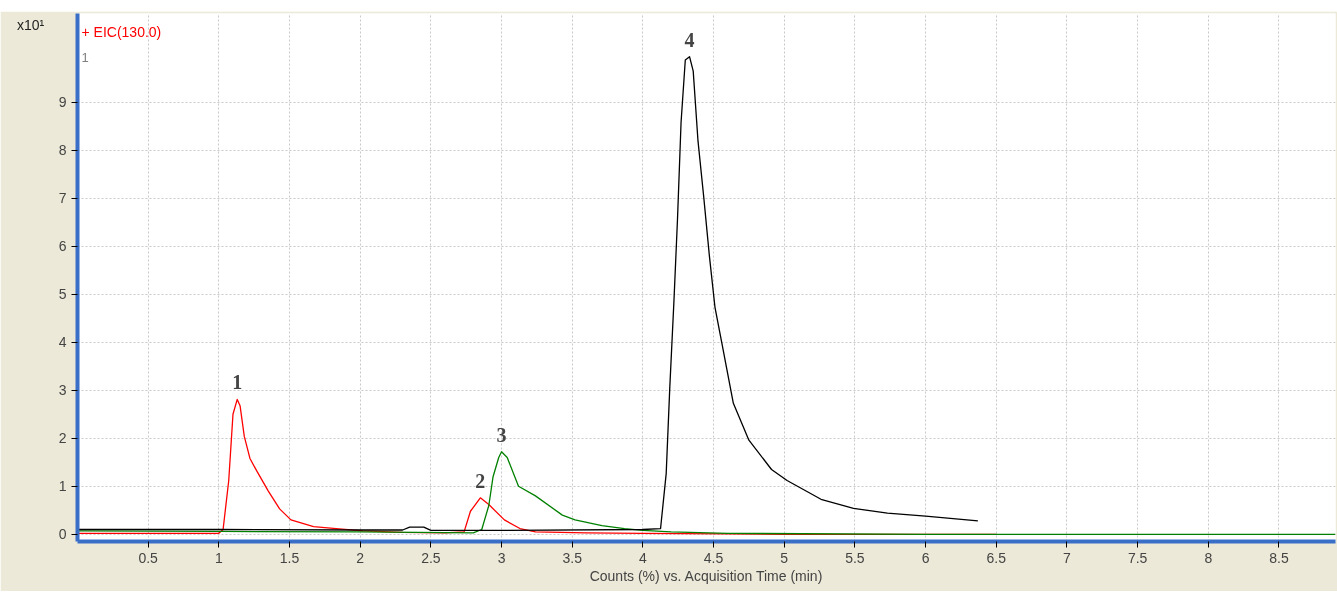 The image size is (1337, 592). I want to click on y-tick-label: 3, so click(62, 390).